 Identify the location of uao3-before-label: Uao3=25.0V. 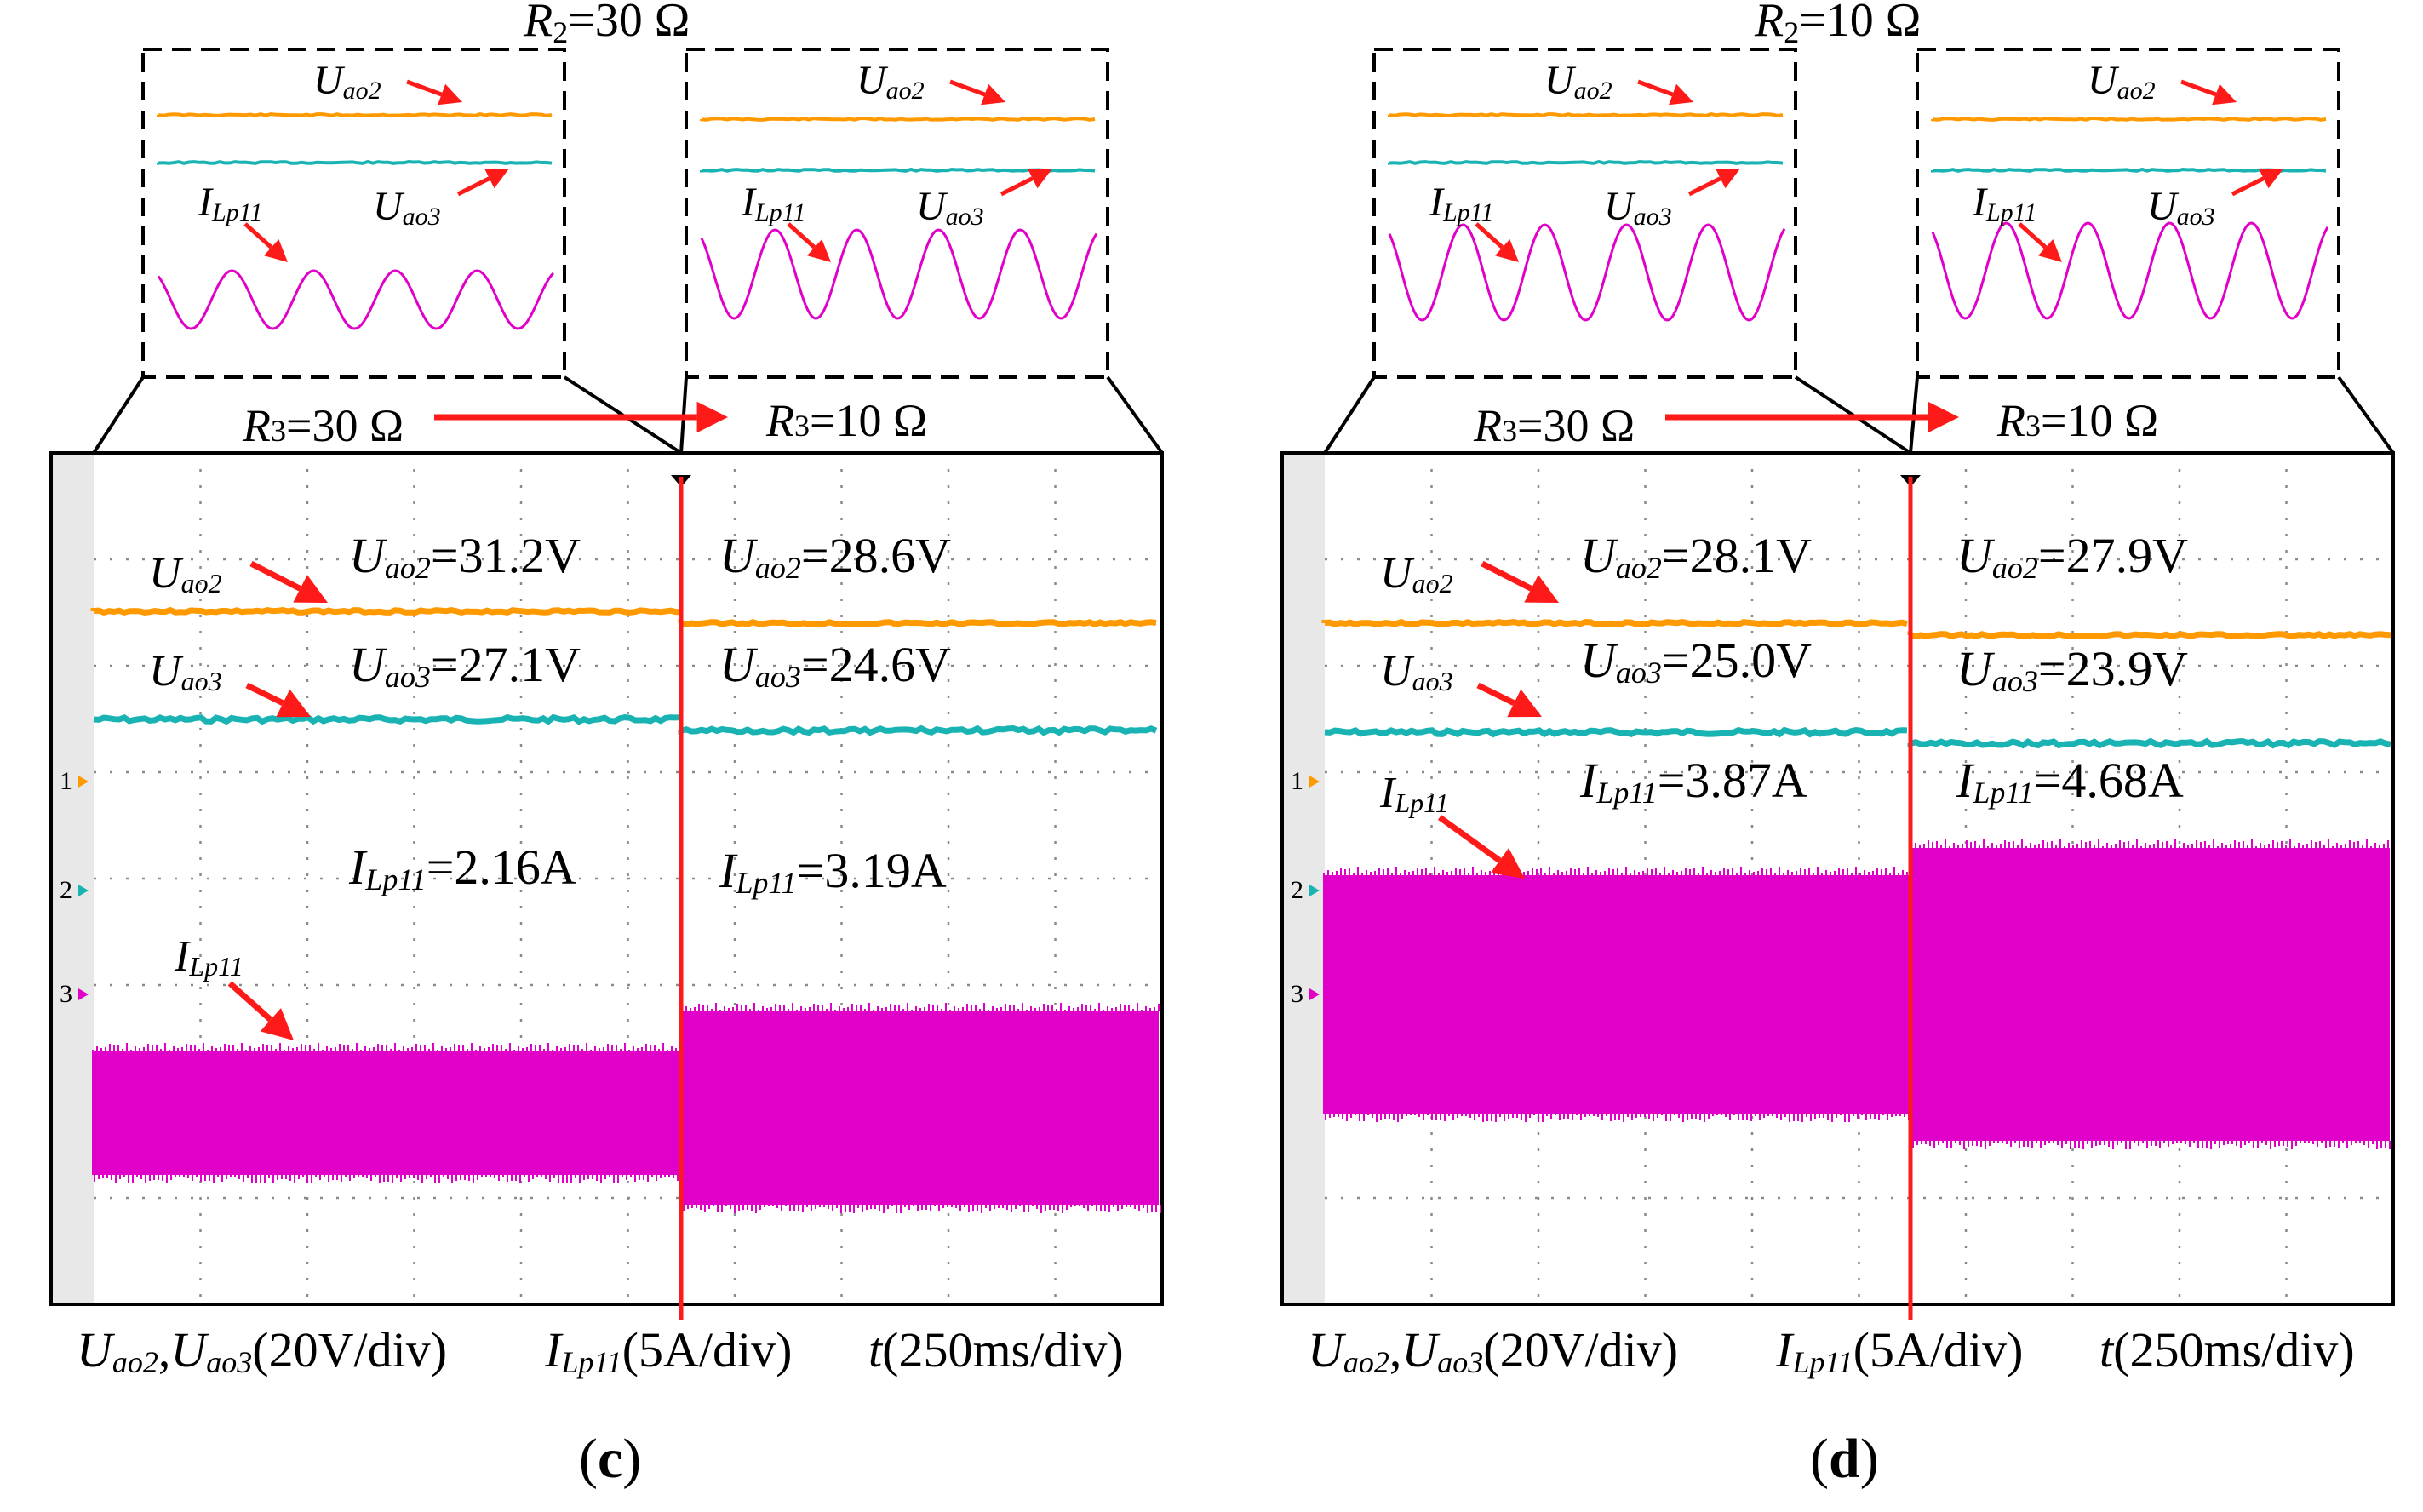
(1696, 661).